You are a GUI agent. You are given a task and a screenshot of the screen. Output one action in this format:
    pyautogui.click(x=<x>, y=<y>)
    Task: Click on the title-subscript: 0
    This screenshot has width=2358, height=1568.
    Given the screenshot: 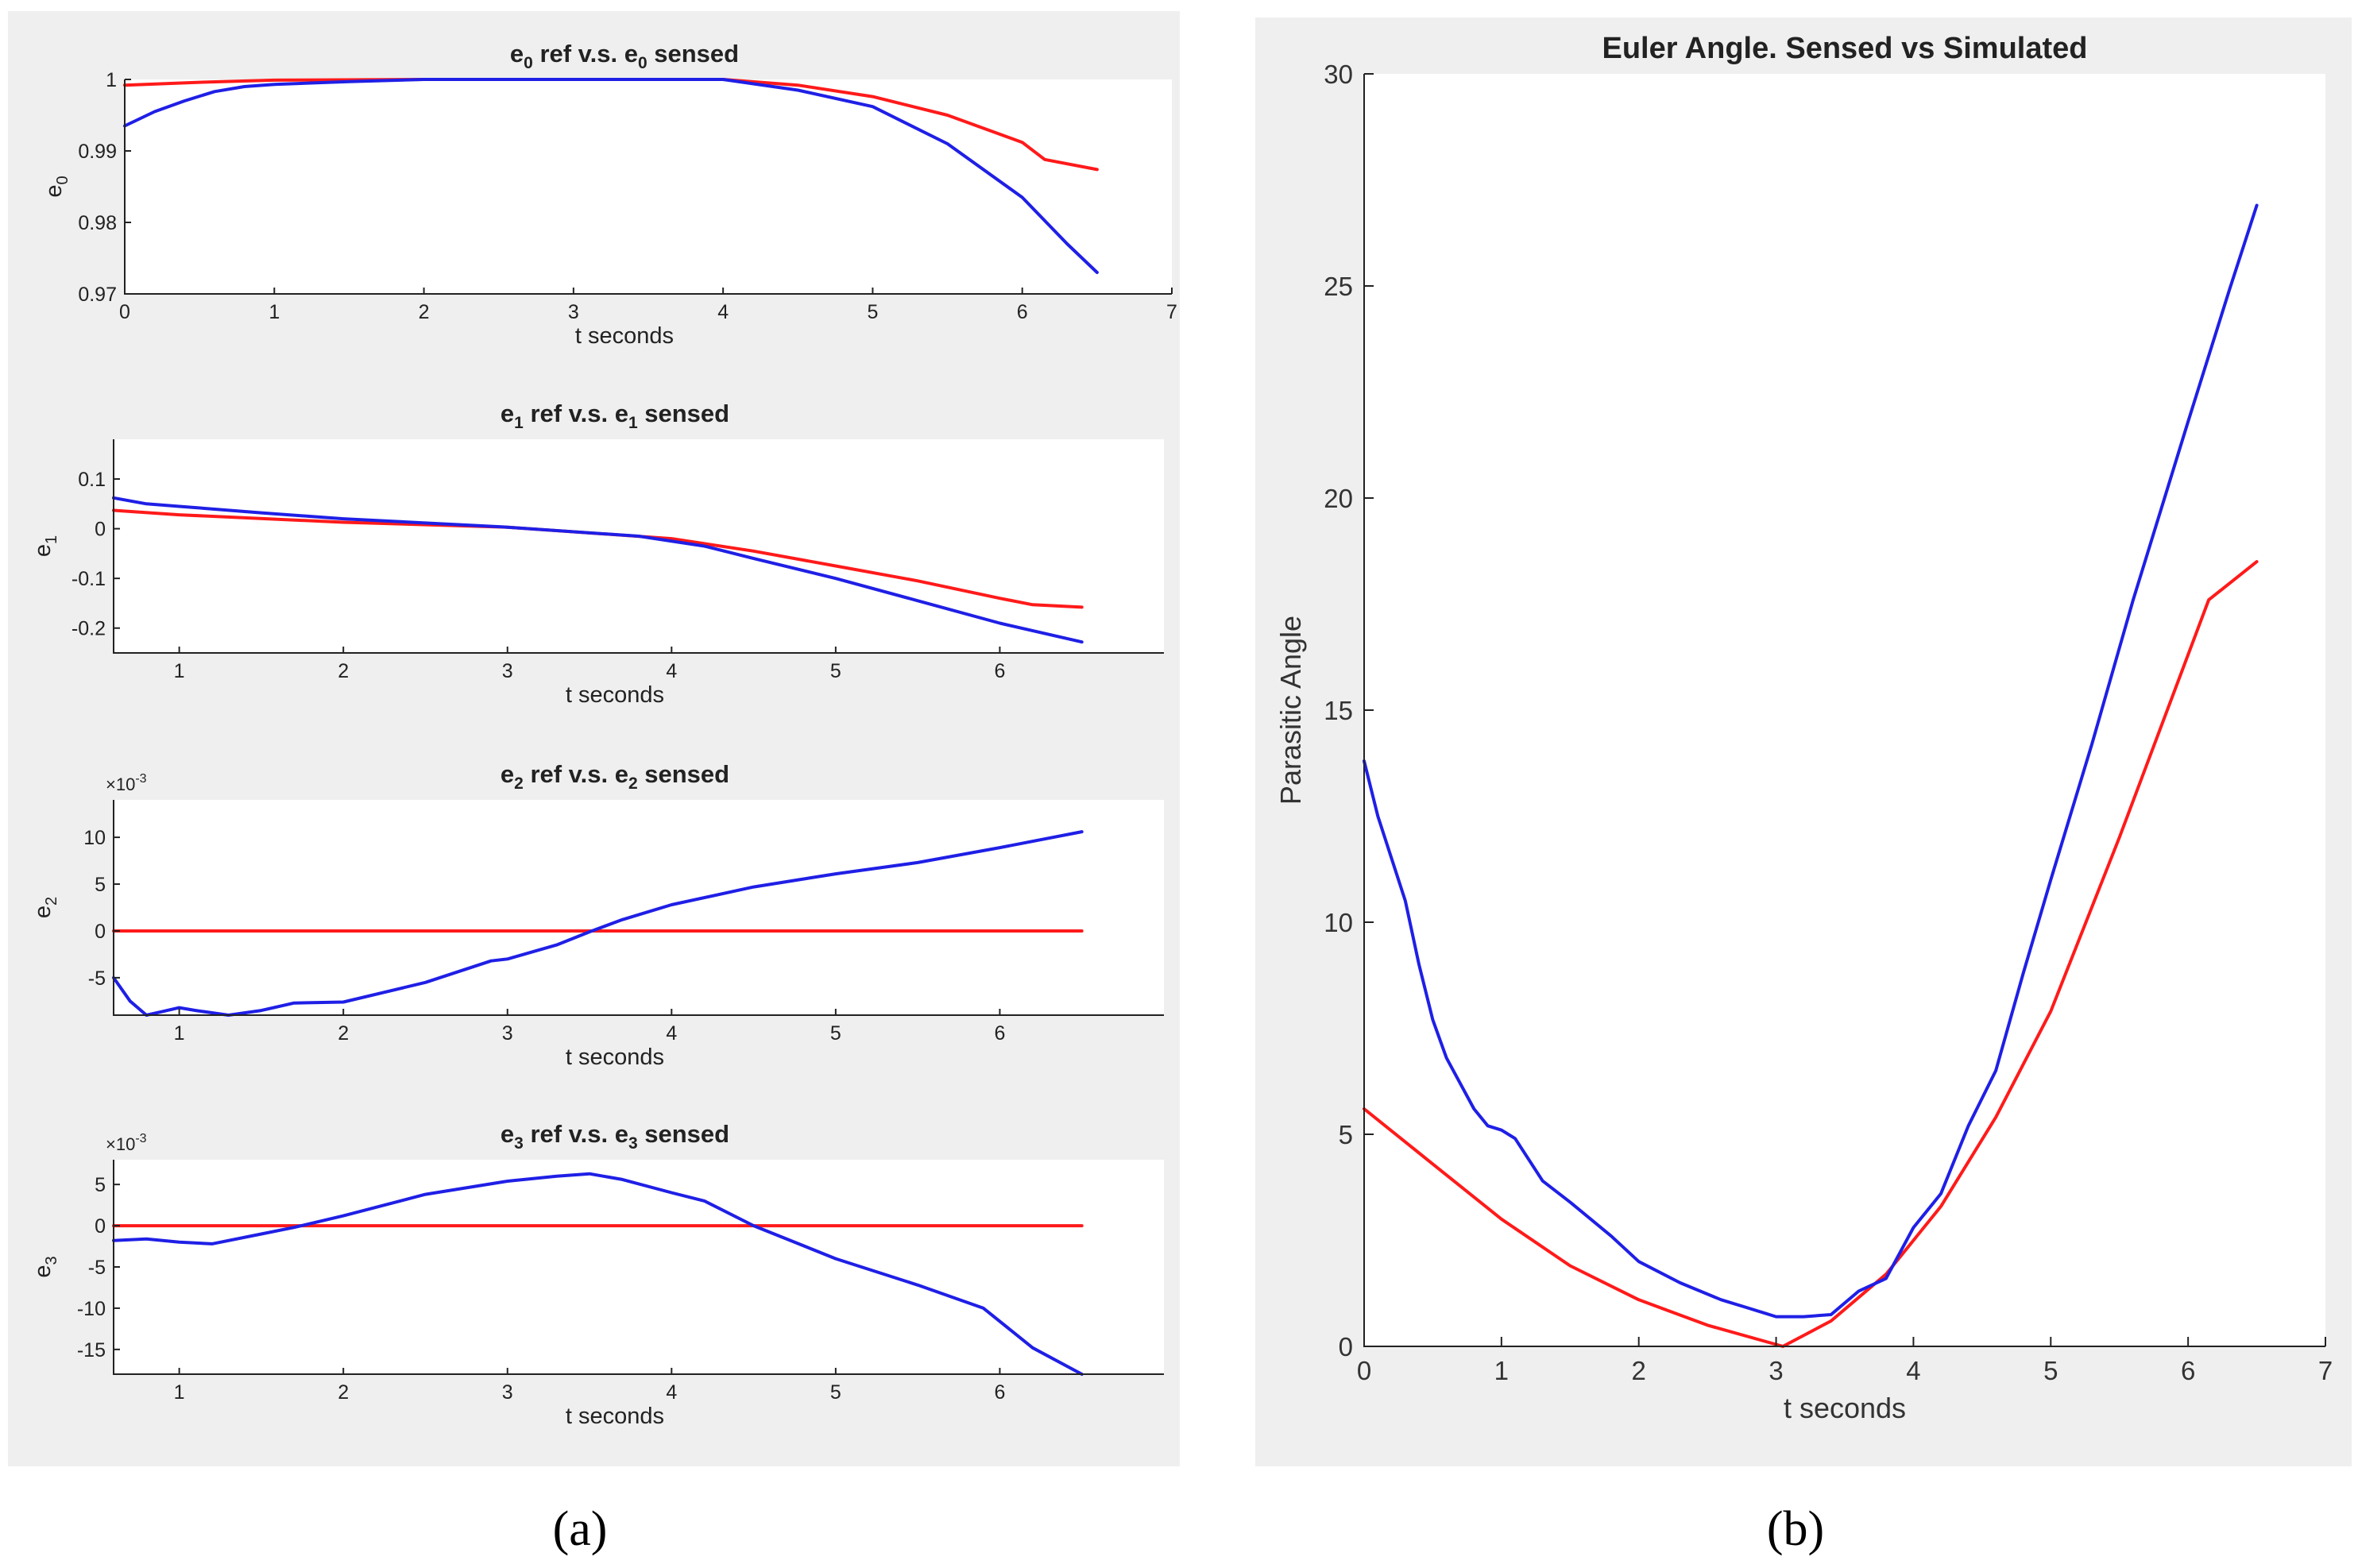 What is the action you would take?
    pyautogui.click(x=528, y=63)
    